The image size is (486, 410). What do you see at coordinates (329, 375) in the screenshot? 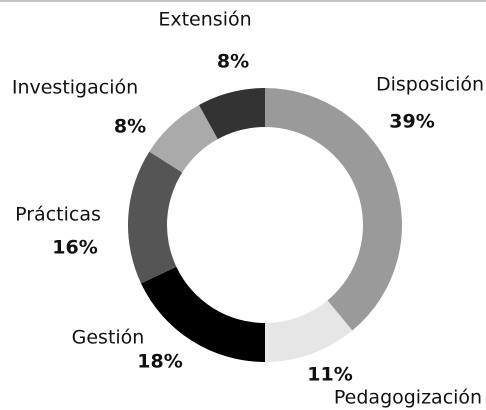
I see `value-label: 11%` at bounding box center [329, 375].